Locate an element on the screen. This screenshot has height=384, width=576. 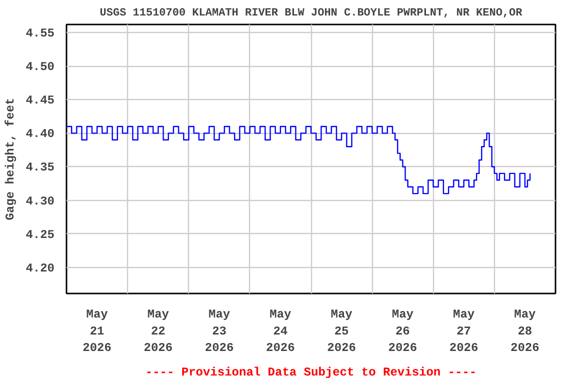
y-tick-label: 4.35 is located at coordinates (40, 167).